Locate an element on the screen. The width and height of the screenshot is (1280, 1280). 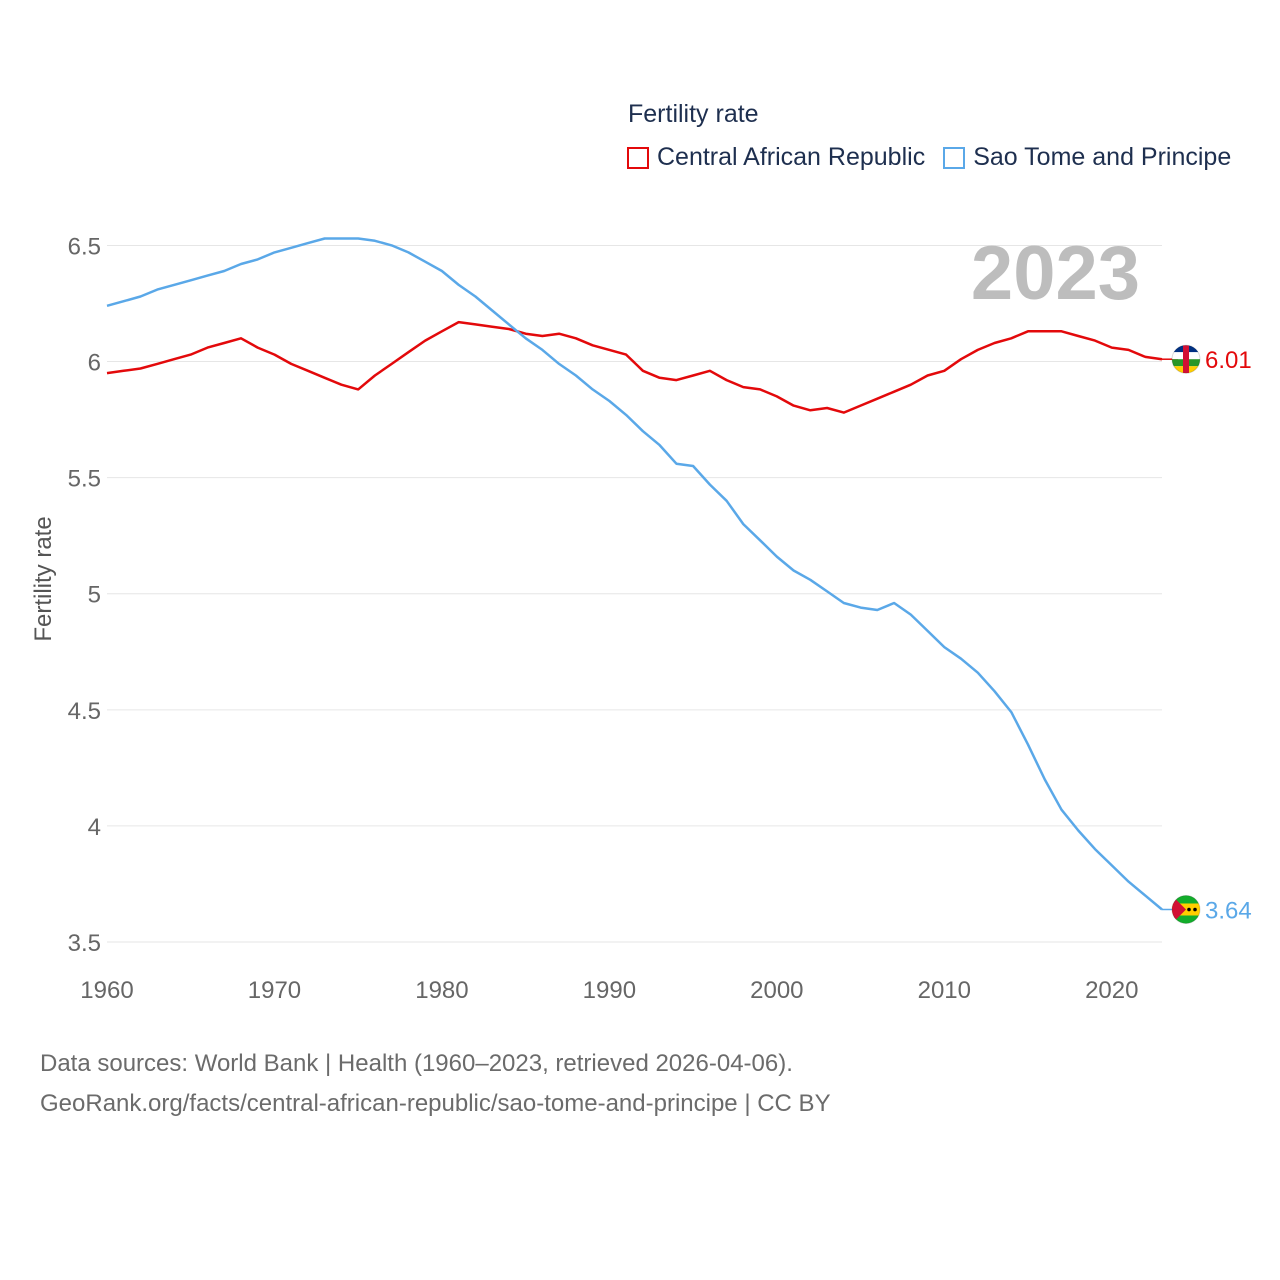
series-line-central-african-republic is located at coordinates (634, 367).